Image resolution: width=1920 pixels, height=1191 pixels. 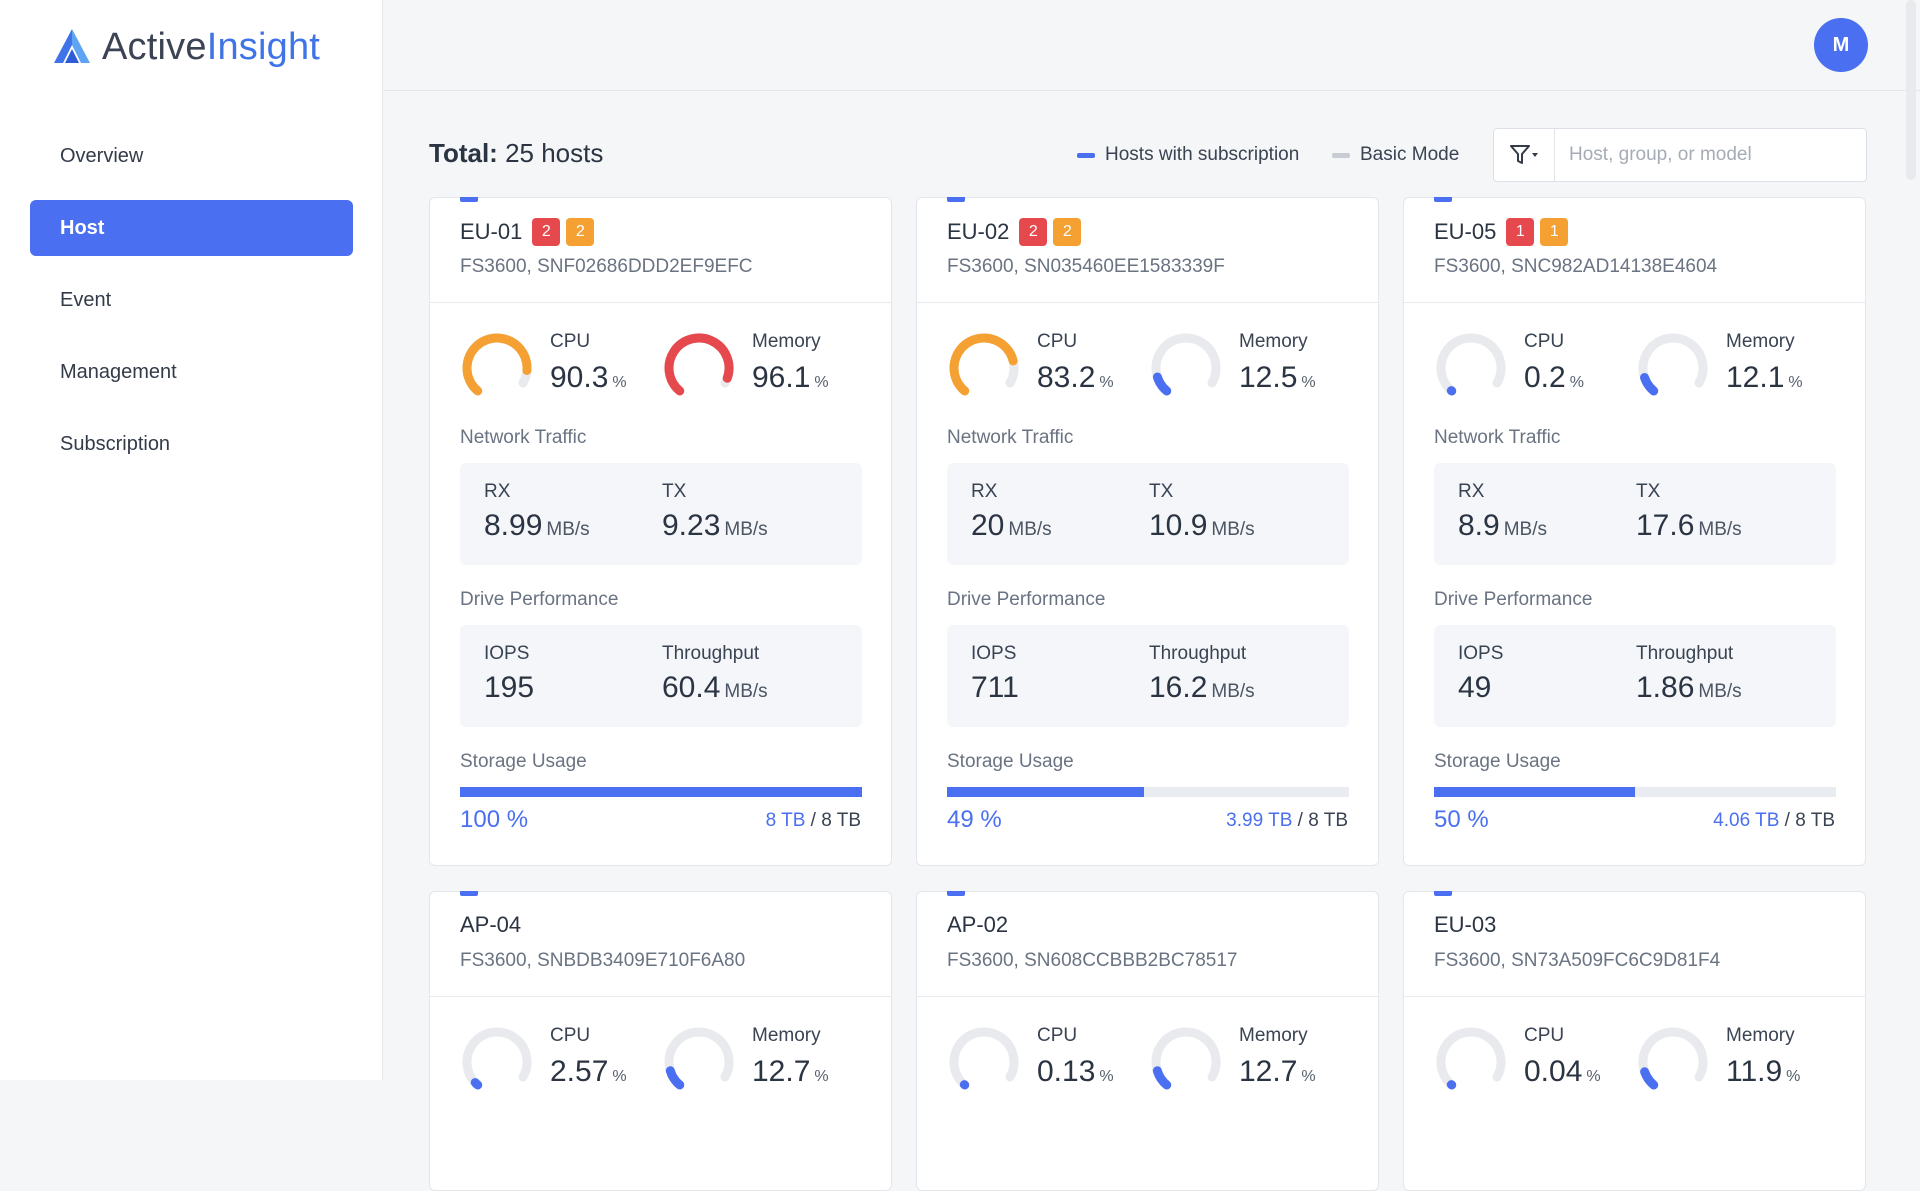 I want to click on card-header: EU-01 2 2 FS3600, SNF02686DDD2EF9EFC, so click(x=660, y=250).